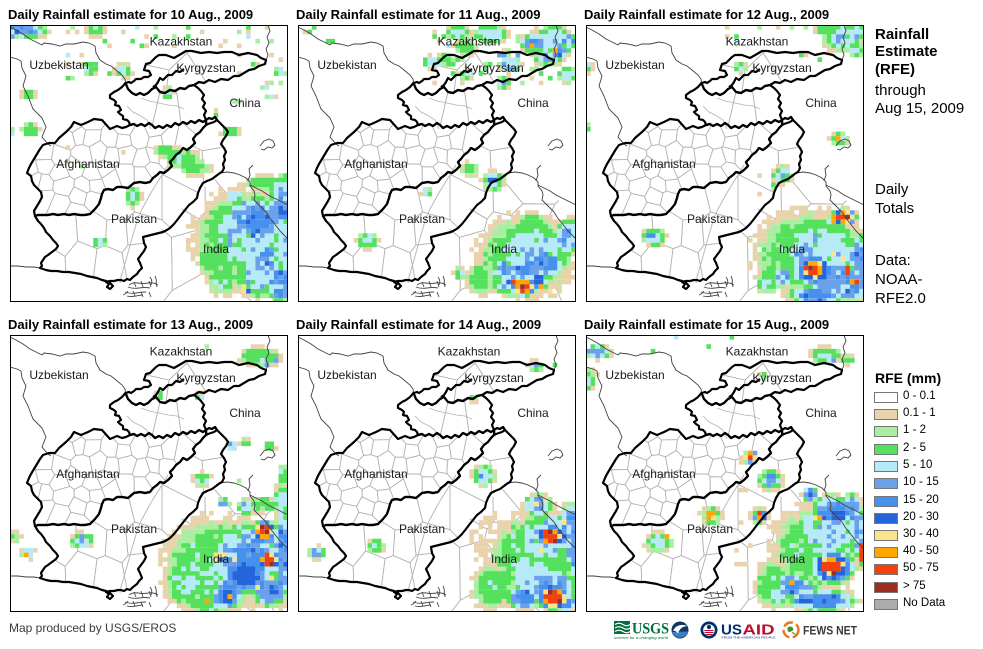 The height and width of the screenshot is (649, 983). I want to click on svg-text: USGS, so click(650, 629).